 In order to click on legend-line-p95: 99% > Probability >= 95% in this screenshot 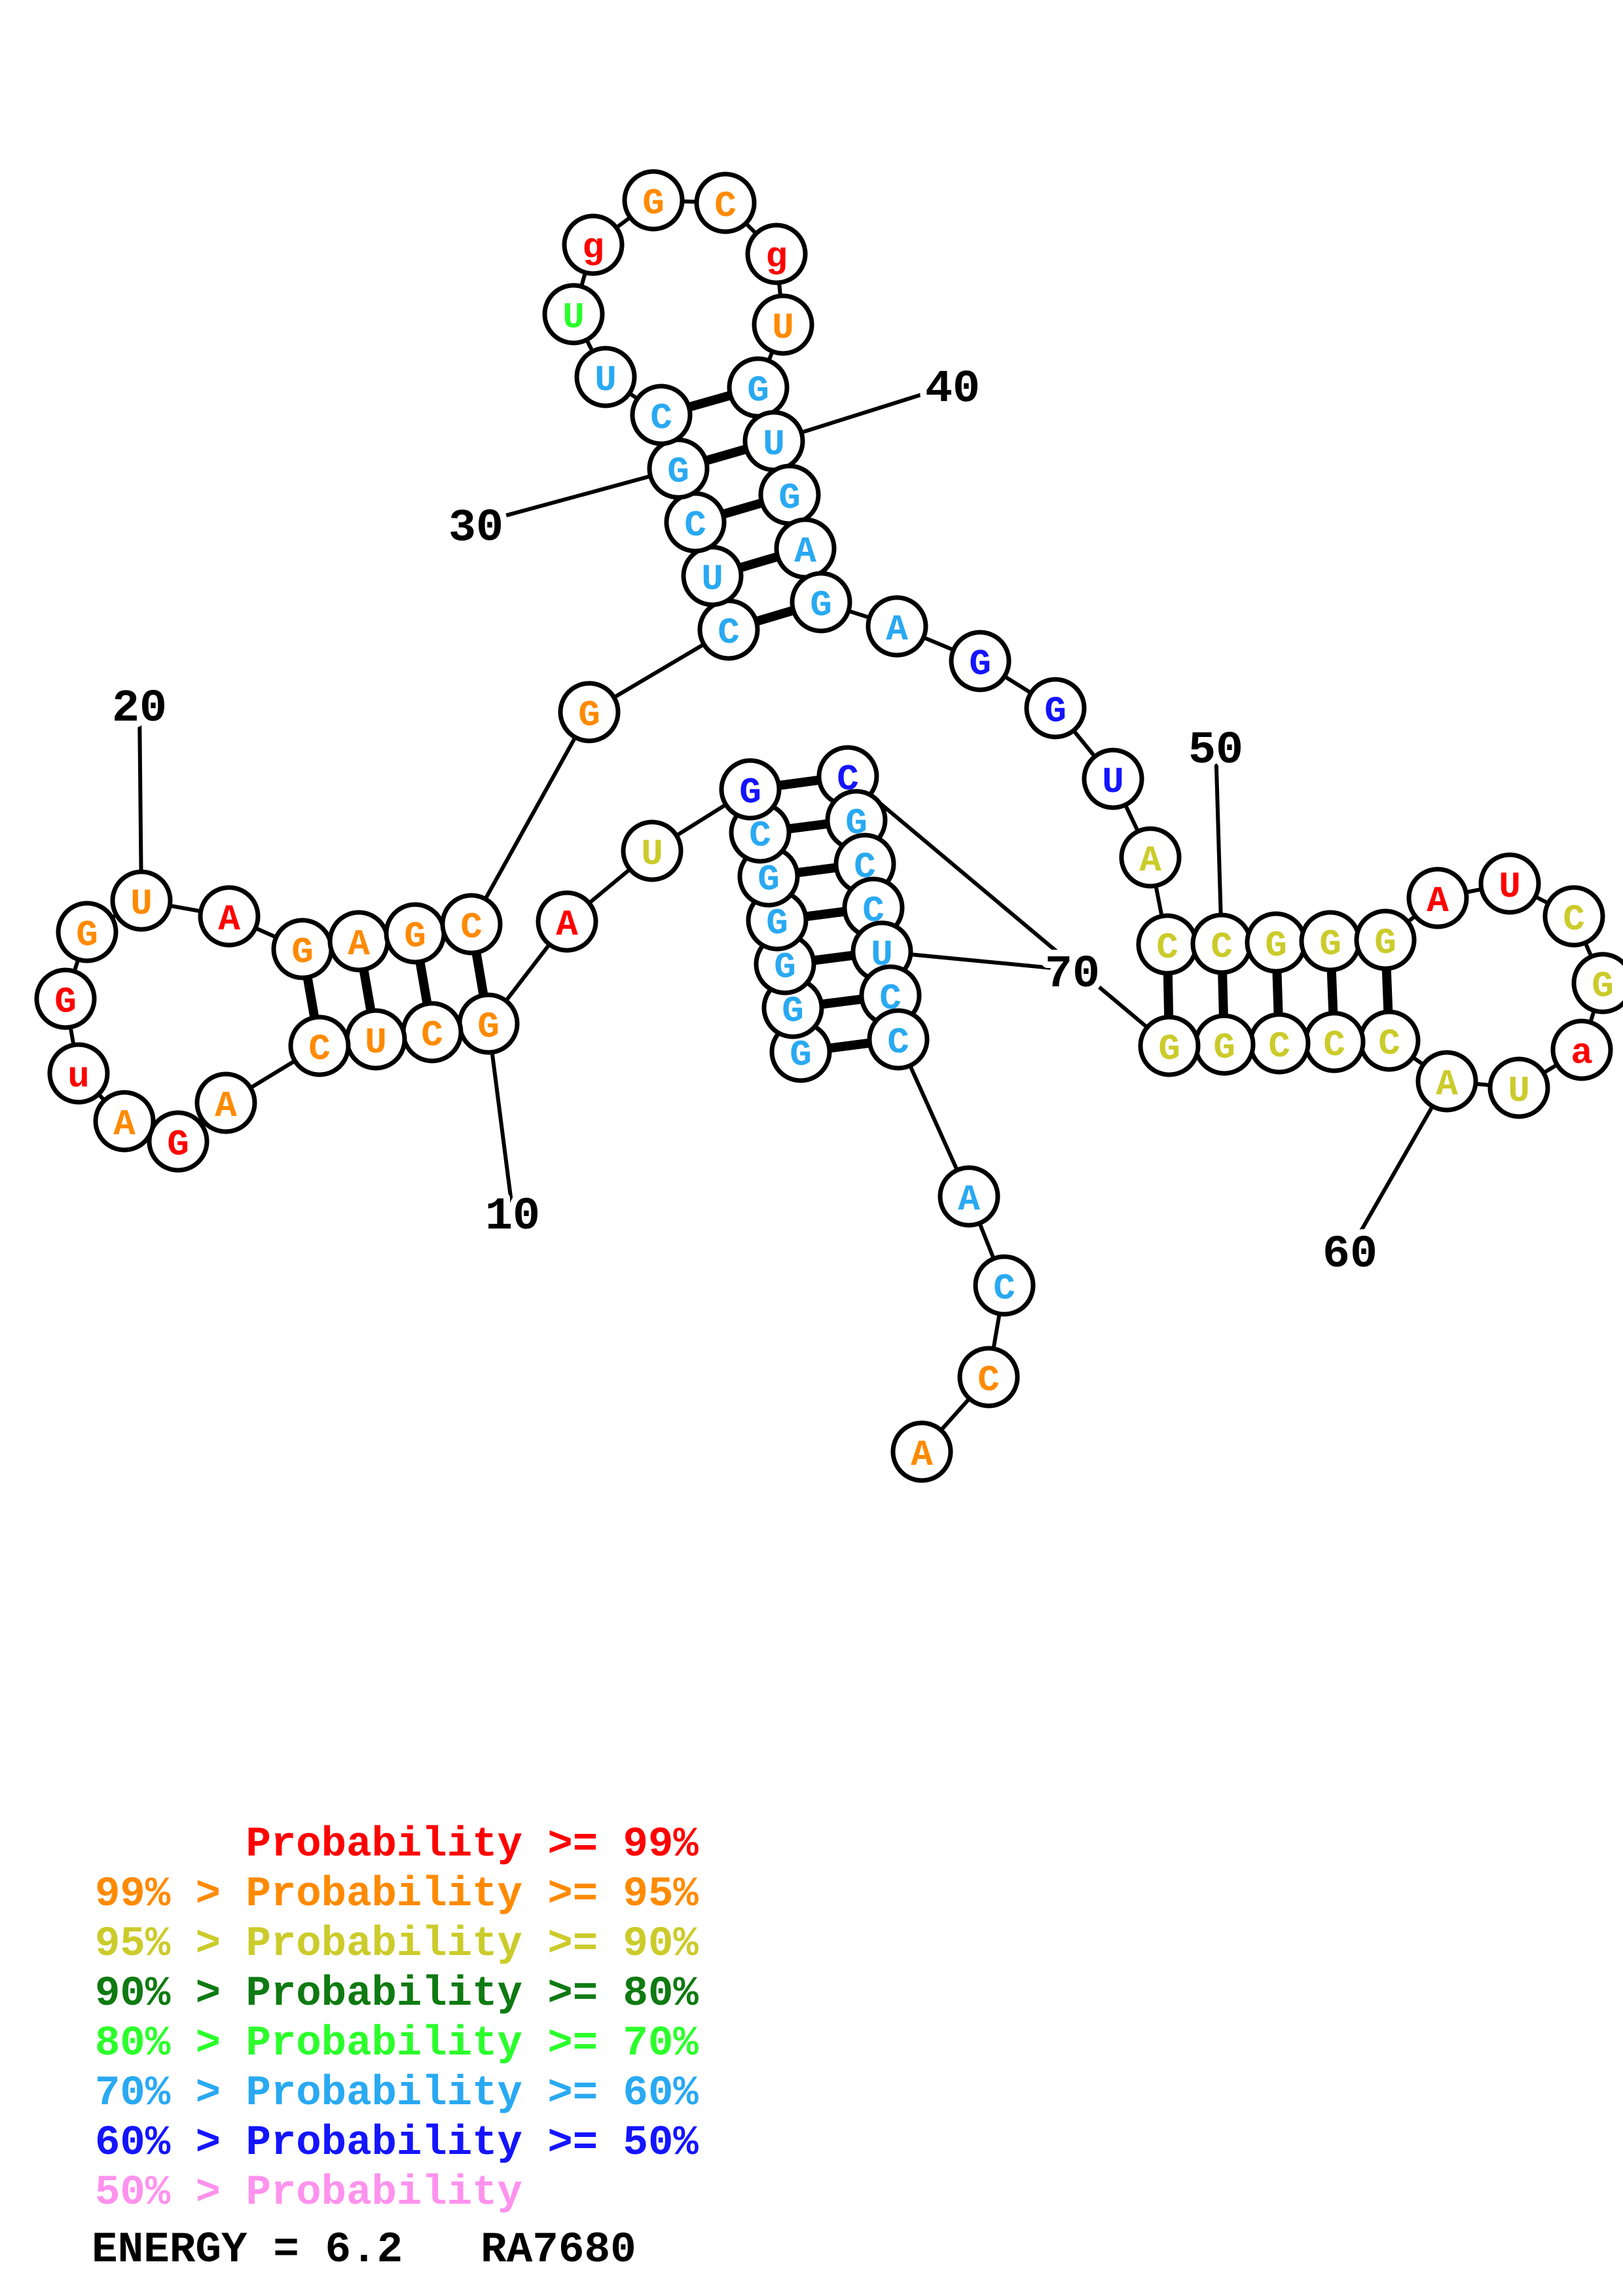, I will do `click(397, 1894)`.